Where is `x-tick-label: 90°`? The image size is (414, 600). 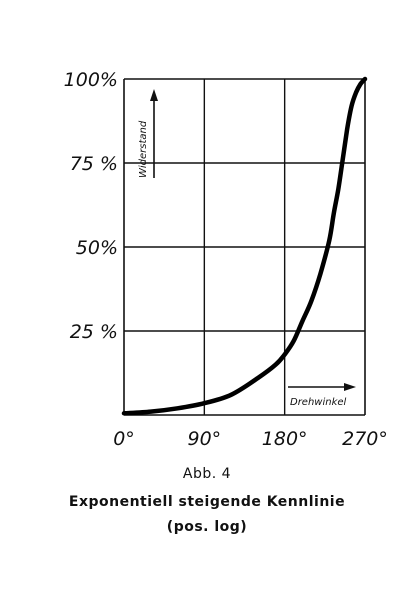
x-tick-label: 90° is located at coordinates (204, 439).